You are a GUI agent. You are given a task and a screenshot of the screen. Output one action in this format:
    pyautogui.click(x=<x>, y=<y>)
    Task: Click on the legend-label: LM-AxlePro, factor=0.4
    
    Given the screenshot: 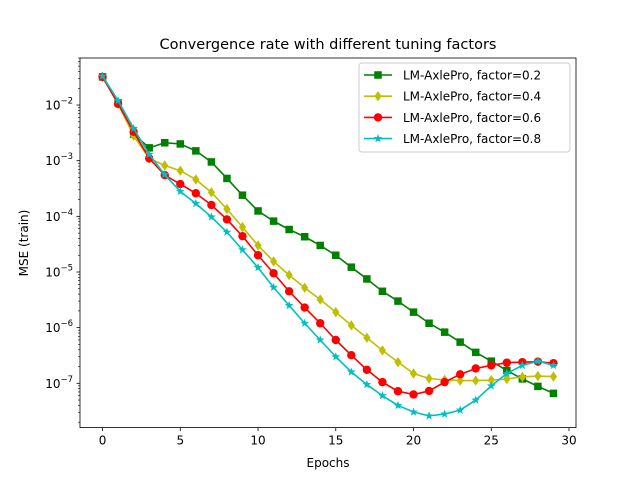 What is the action you would take?
    pyautogui.click(x=472, y=97)
    